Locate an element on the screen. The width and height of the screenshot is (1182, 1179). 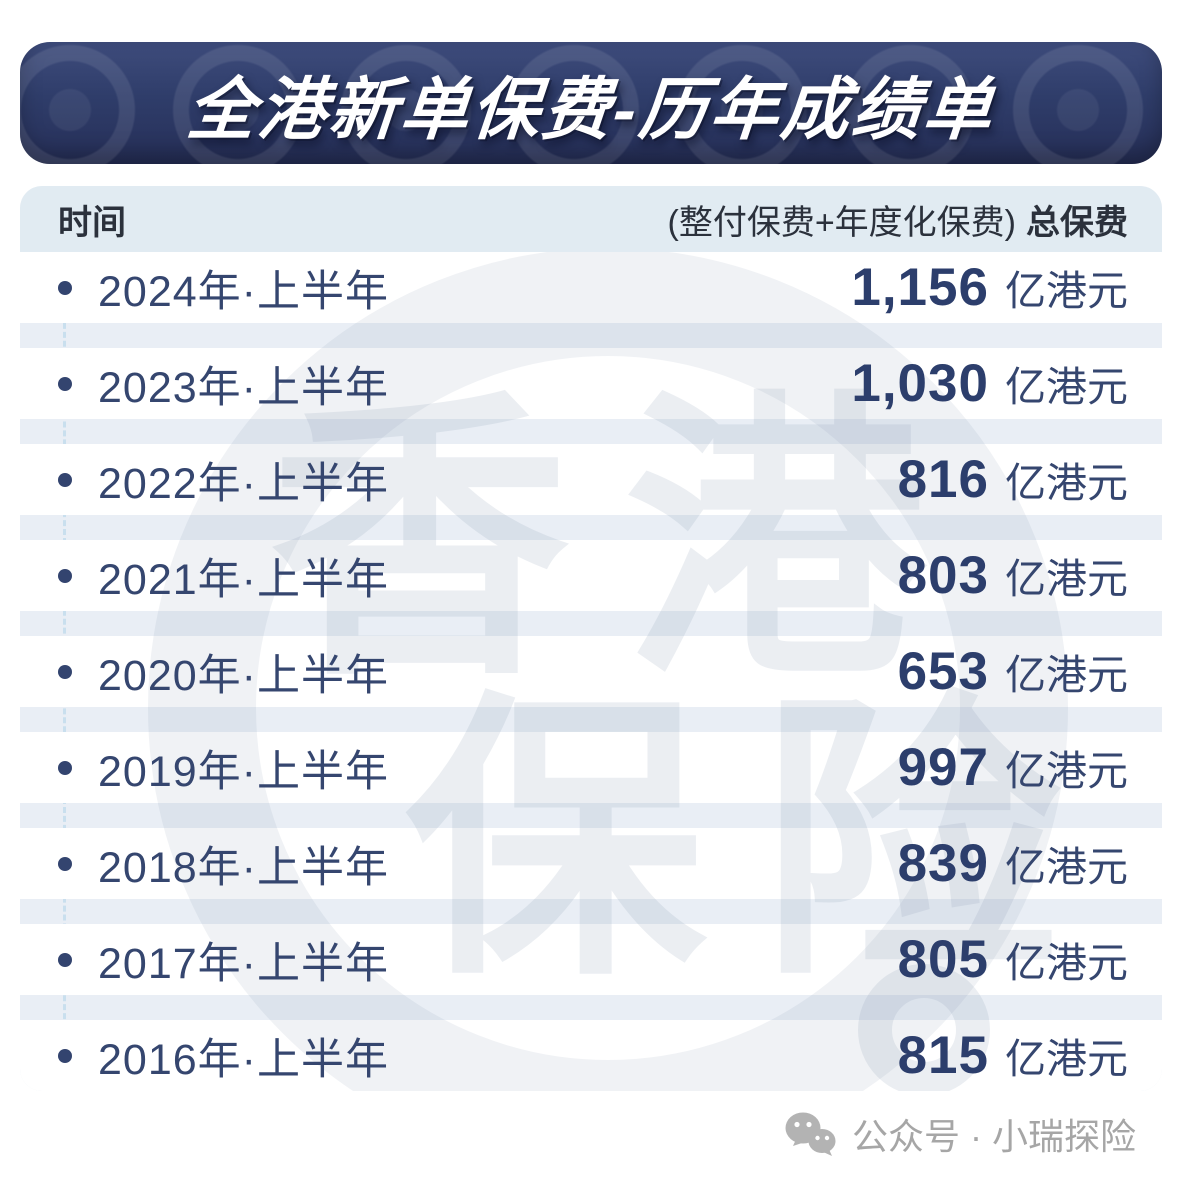
row-value: 803 亿港元 is located at coordinates (1013, 575).